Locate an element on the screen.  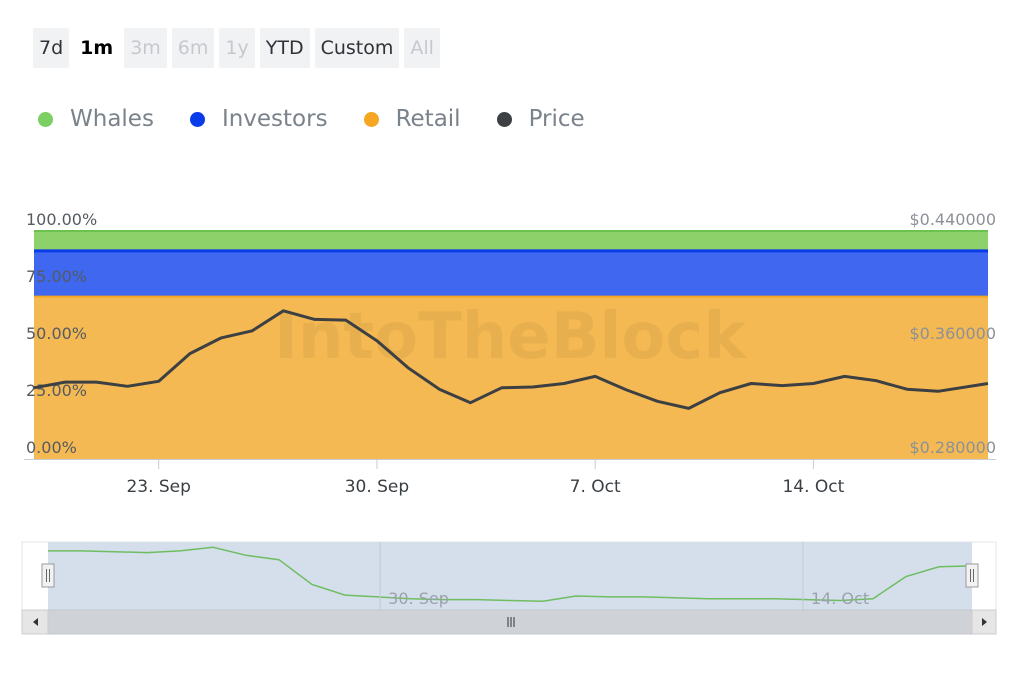
price-line is located at coordinates (511, 359).